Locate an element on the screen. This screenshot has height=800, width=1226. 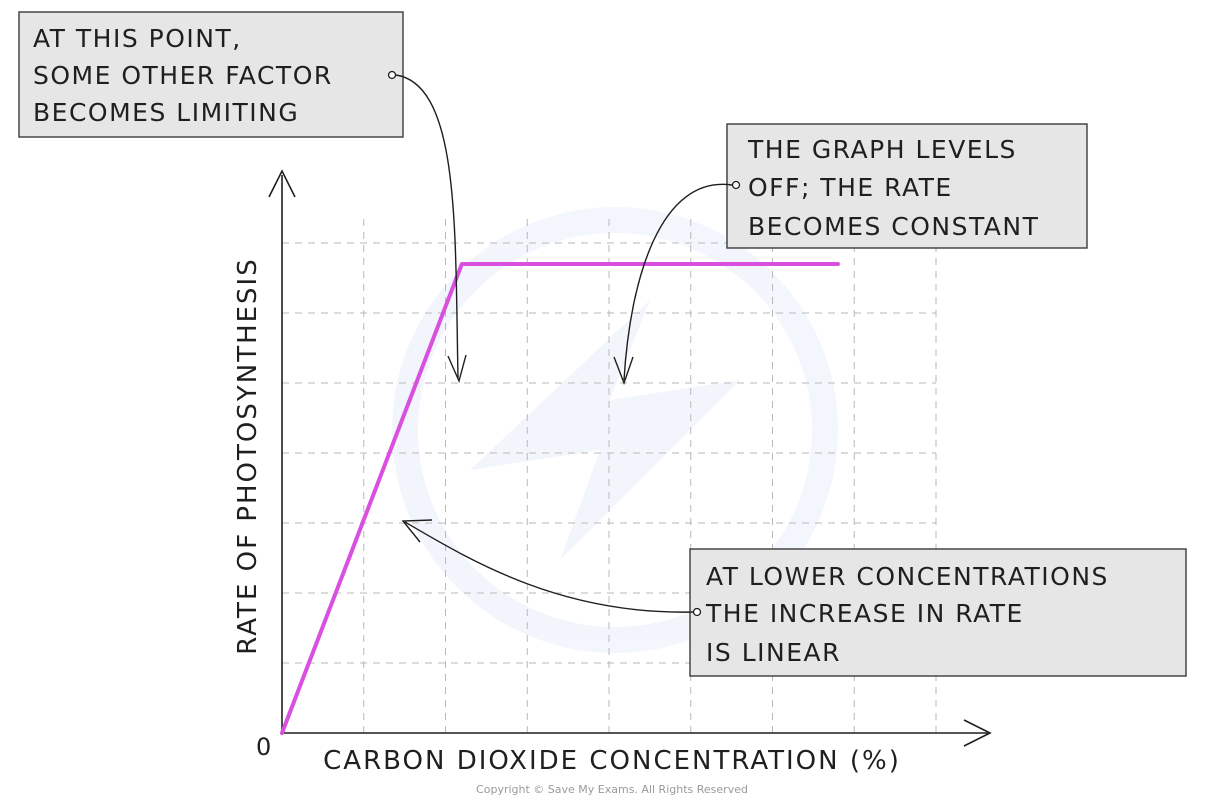
y-axis-arrowhead is located at coordinates (282, 183).